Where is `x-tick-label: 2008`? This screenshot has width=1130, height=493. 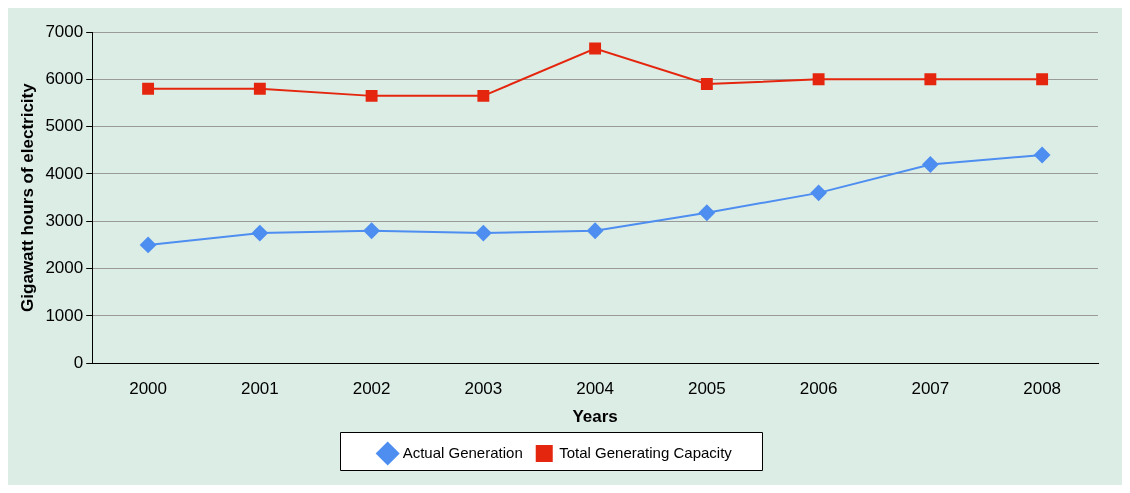
x-tick-label: 2008 is located at coordinates (1042, 389).